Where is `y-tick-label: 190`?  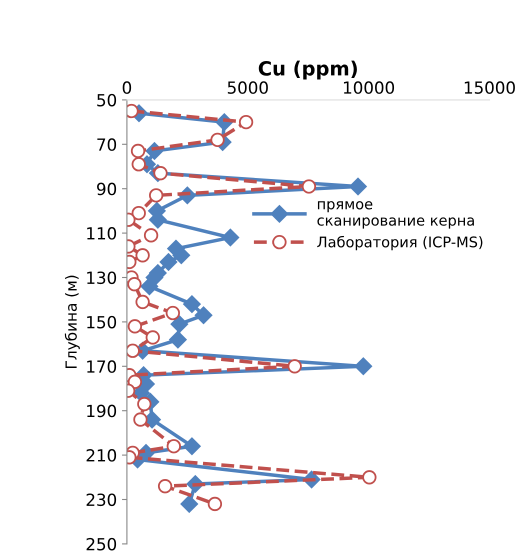 y-tick-label: 190 is located at coordinates (101, 411).